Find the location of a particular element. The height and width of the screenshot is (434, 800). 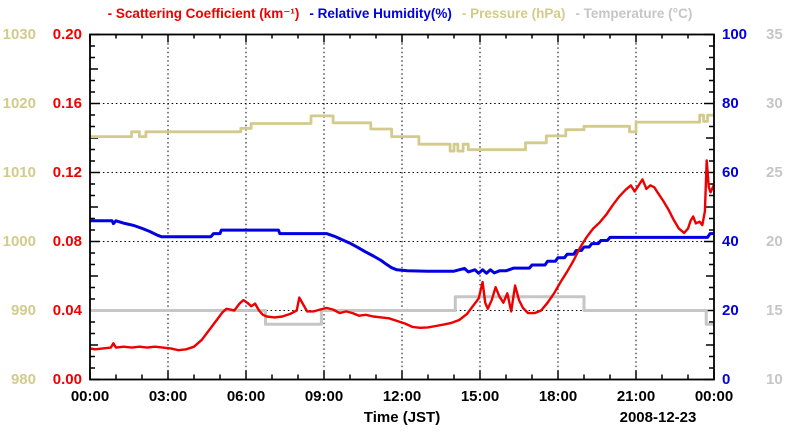

humidity-tick-label: 100 is located at coordinates (735, 34).